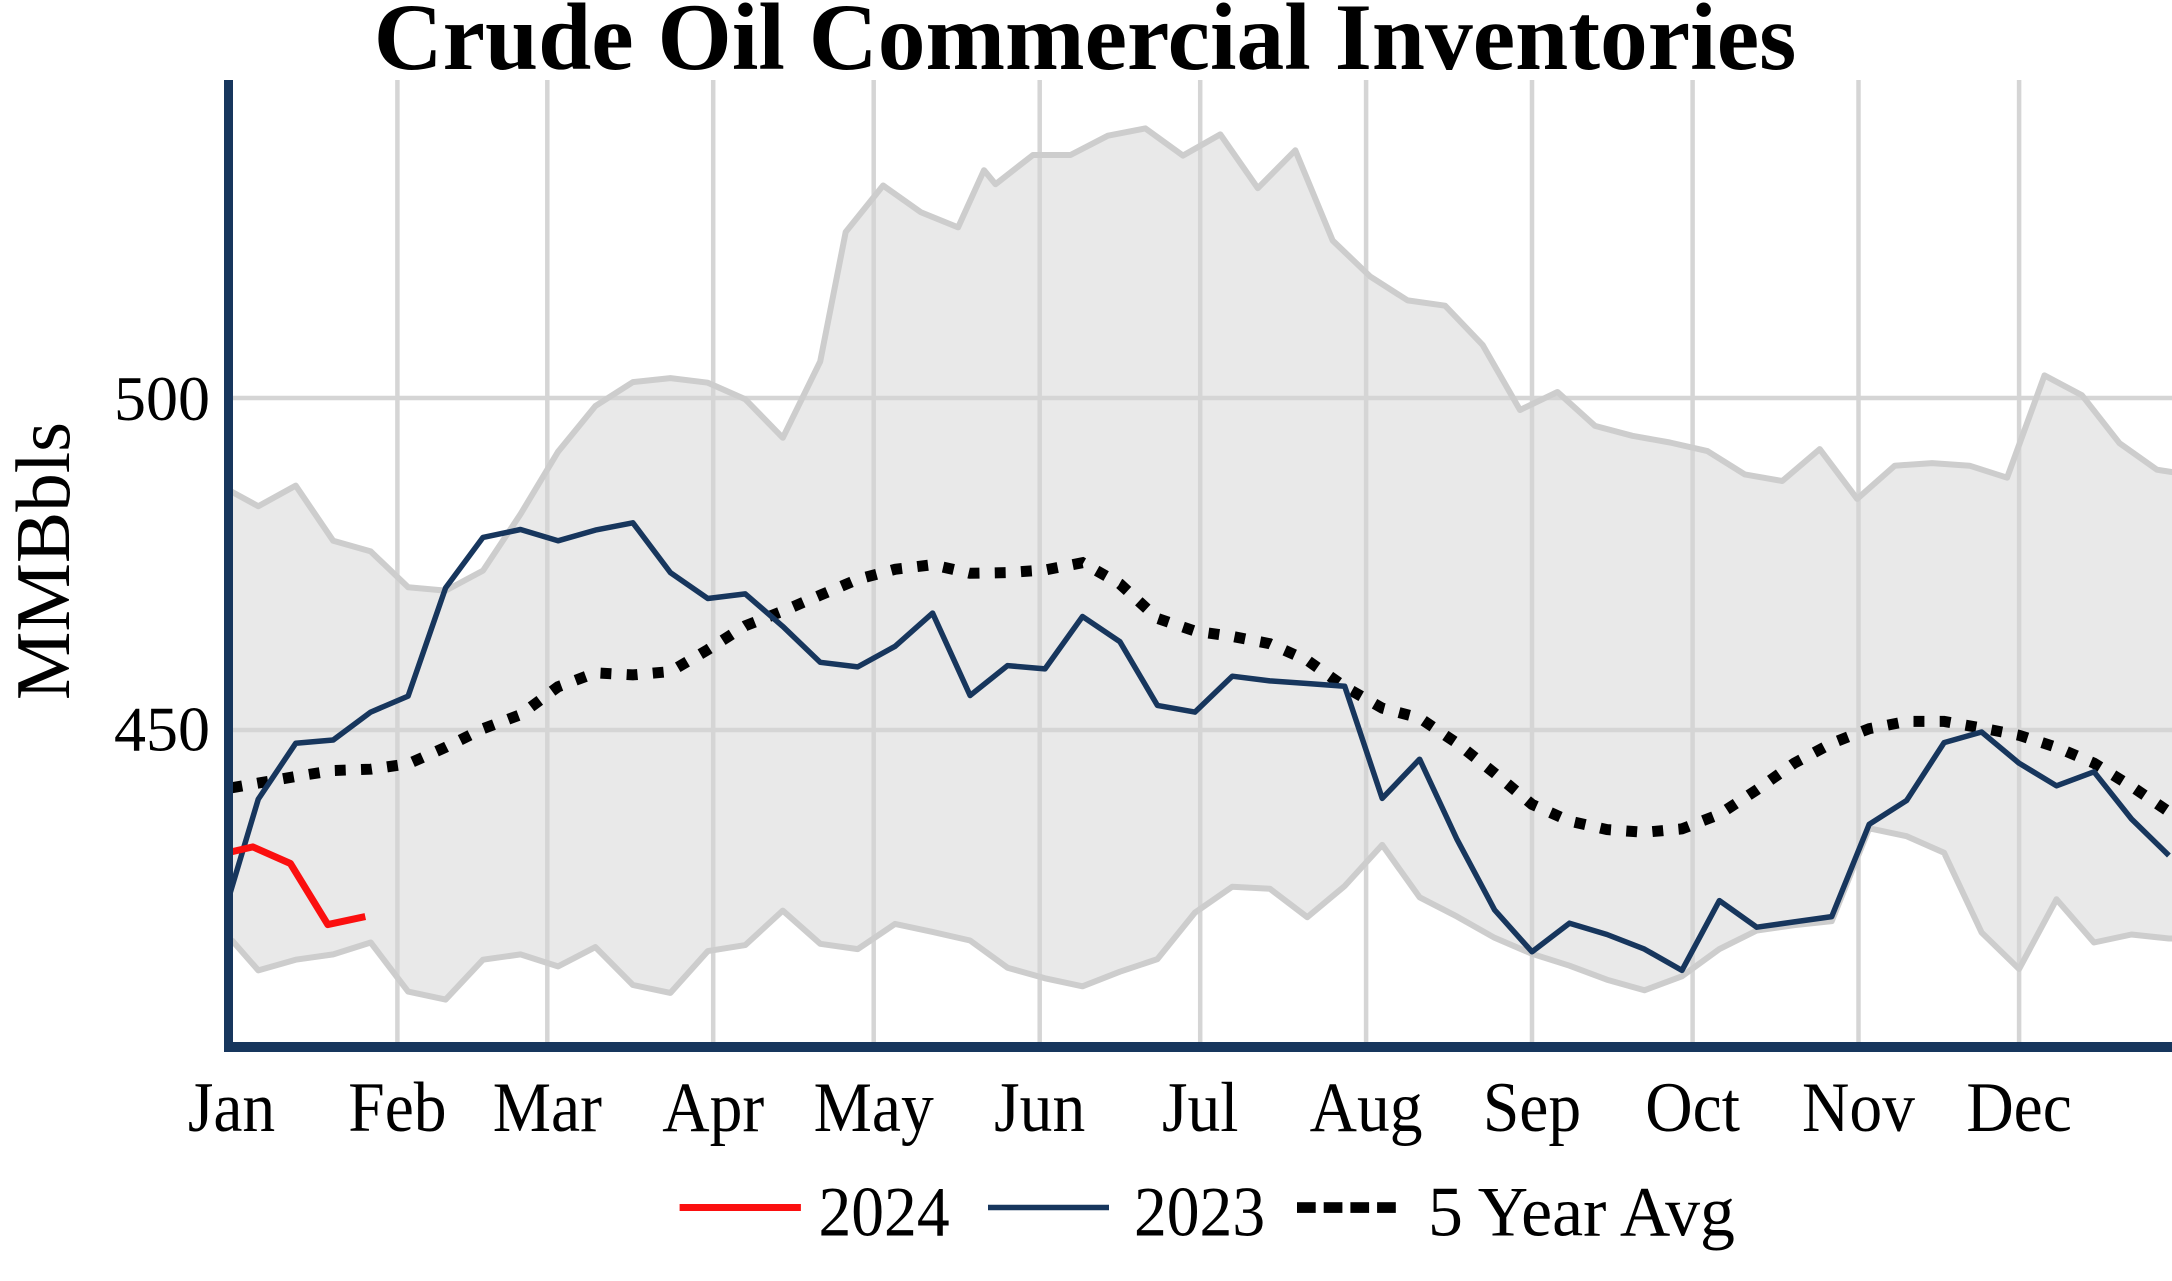 This screenshot has width=2172, height=1281. Describe the element at coordinates (397, 1107) in the screenshot. I see `svg-text: Feb` at that location.